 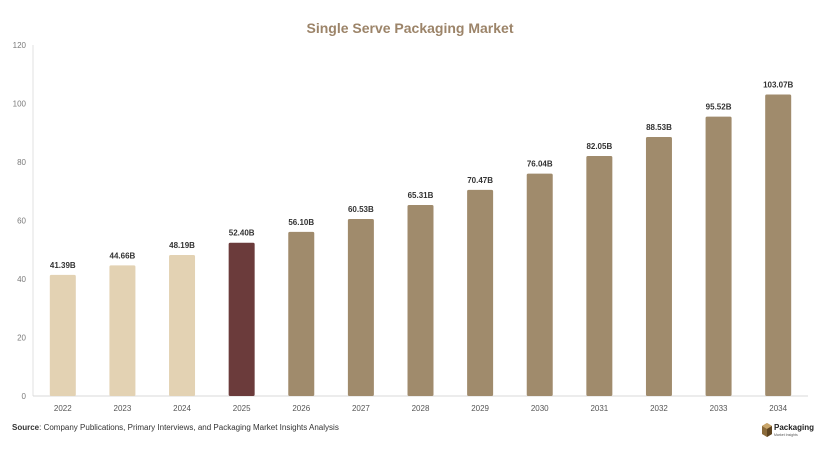 I want to click on x-tick-label: 2030, so click(x=540, y=408).